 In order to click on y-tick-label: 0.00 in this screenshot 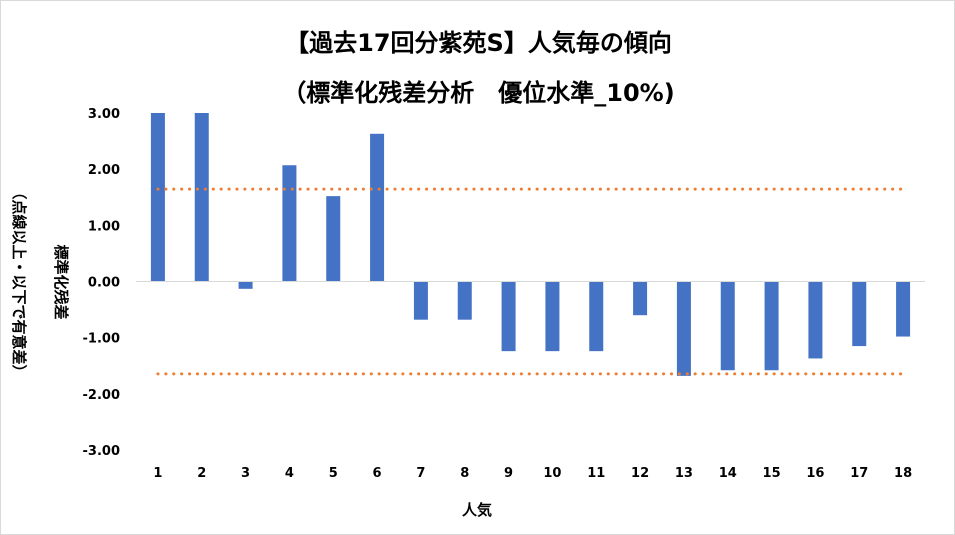, I will do `click(104, 283)`.